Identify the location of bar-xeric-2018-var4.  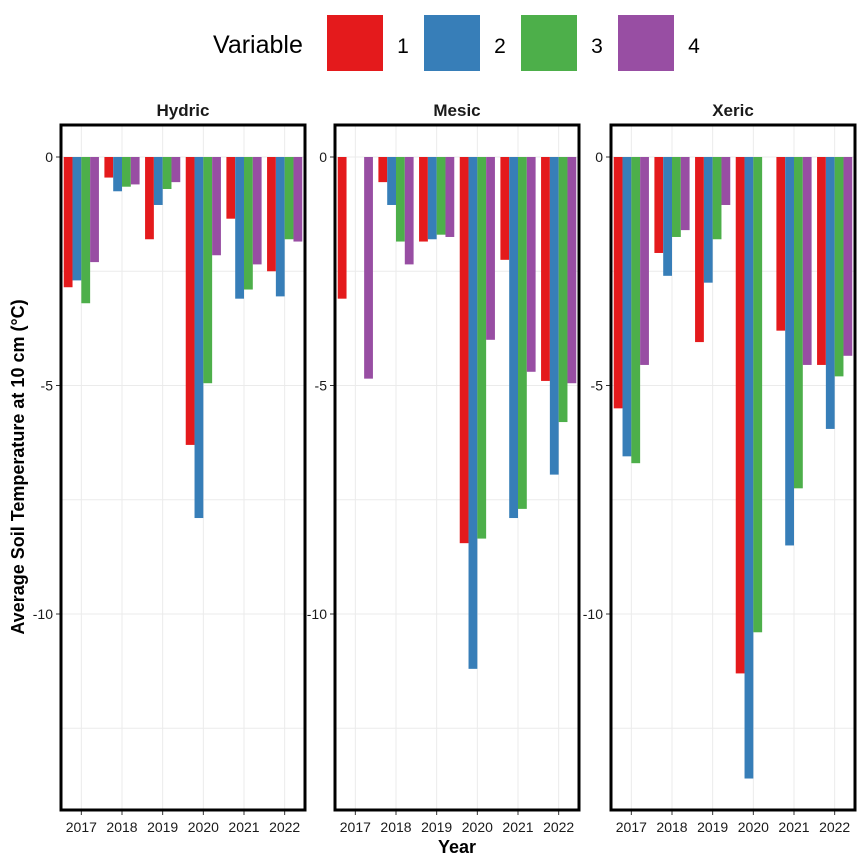
(685, 194).